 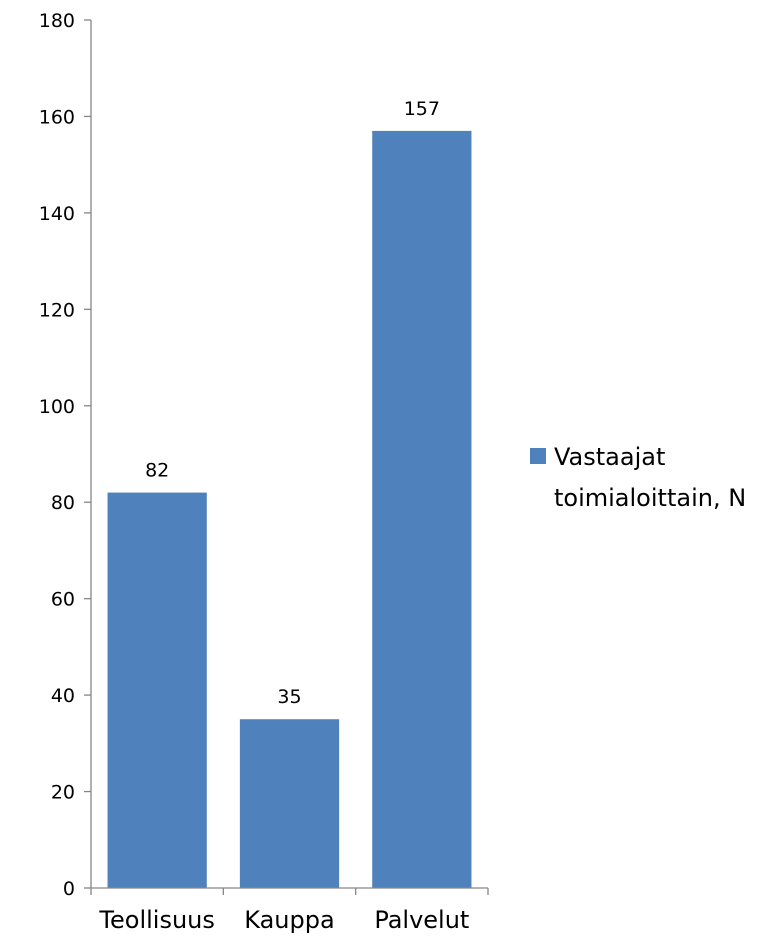 What do you see at coordinates (289, 803) in the screenshot?
I see `bar-kauppa` at bounding box center [289, 803].